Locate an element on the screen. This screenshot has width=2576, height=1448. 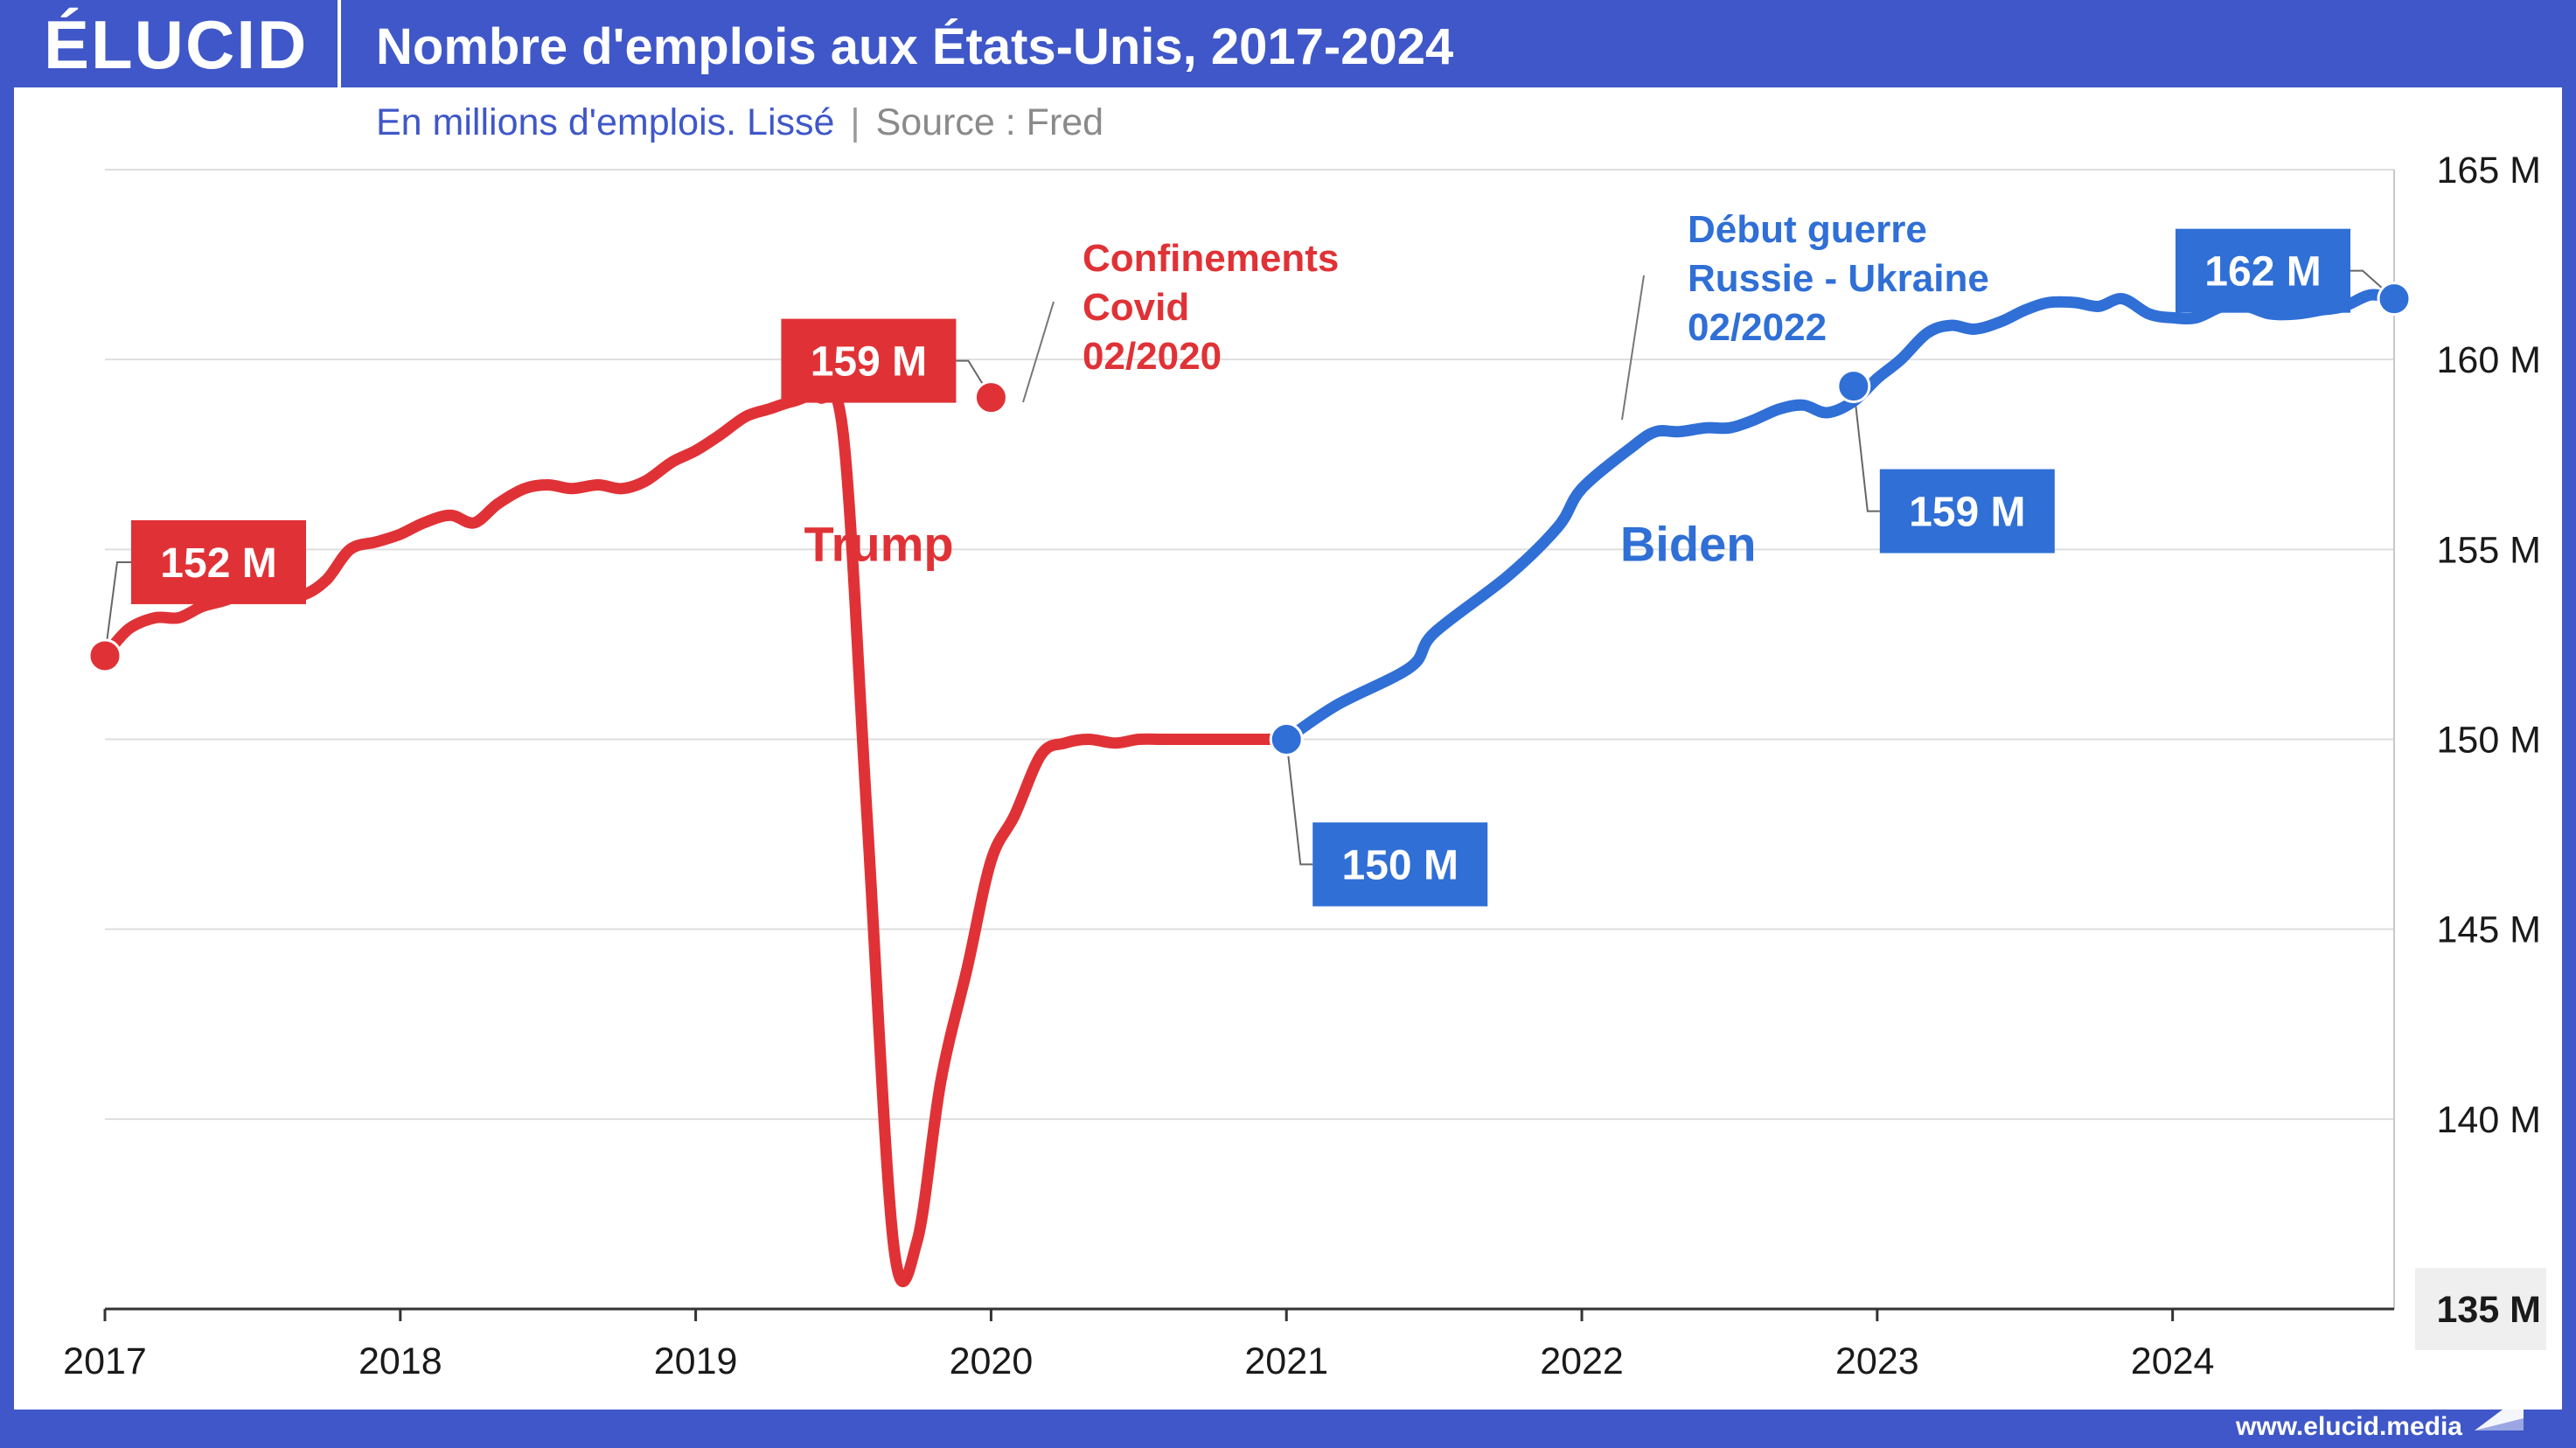
elucid-mark-icon is located at coordinates (2499, 1412).